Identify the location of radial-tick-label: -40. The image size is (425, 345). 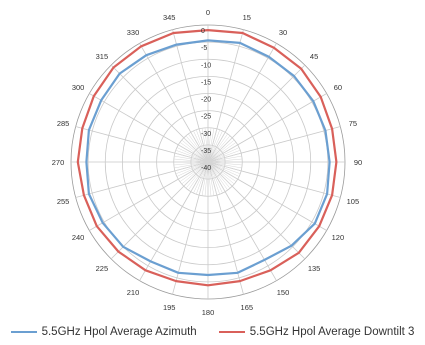
(206, 168).